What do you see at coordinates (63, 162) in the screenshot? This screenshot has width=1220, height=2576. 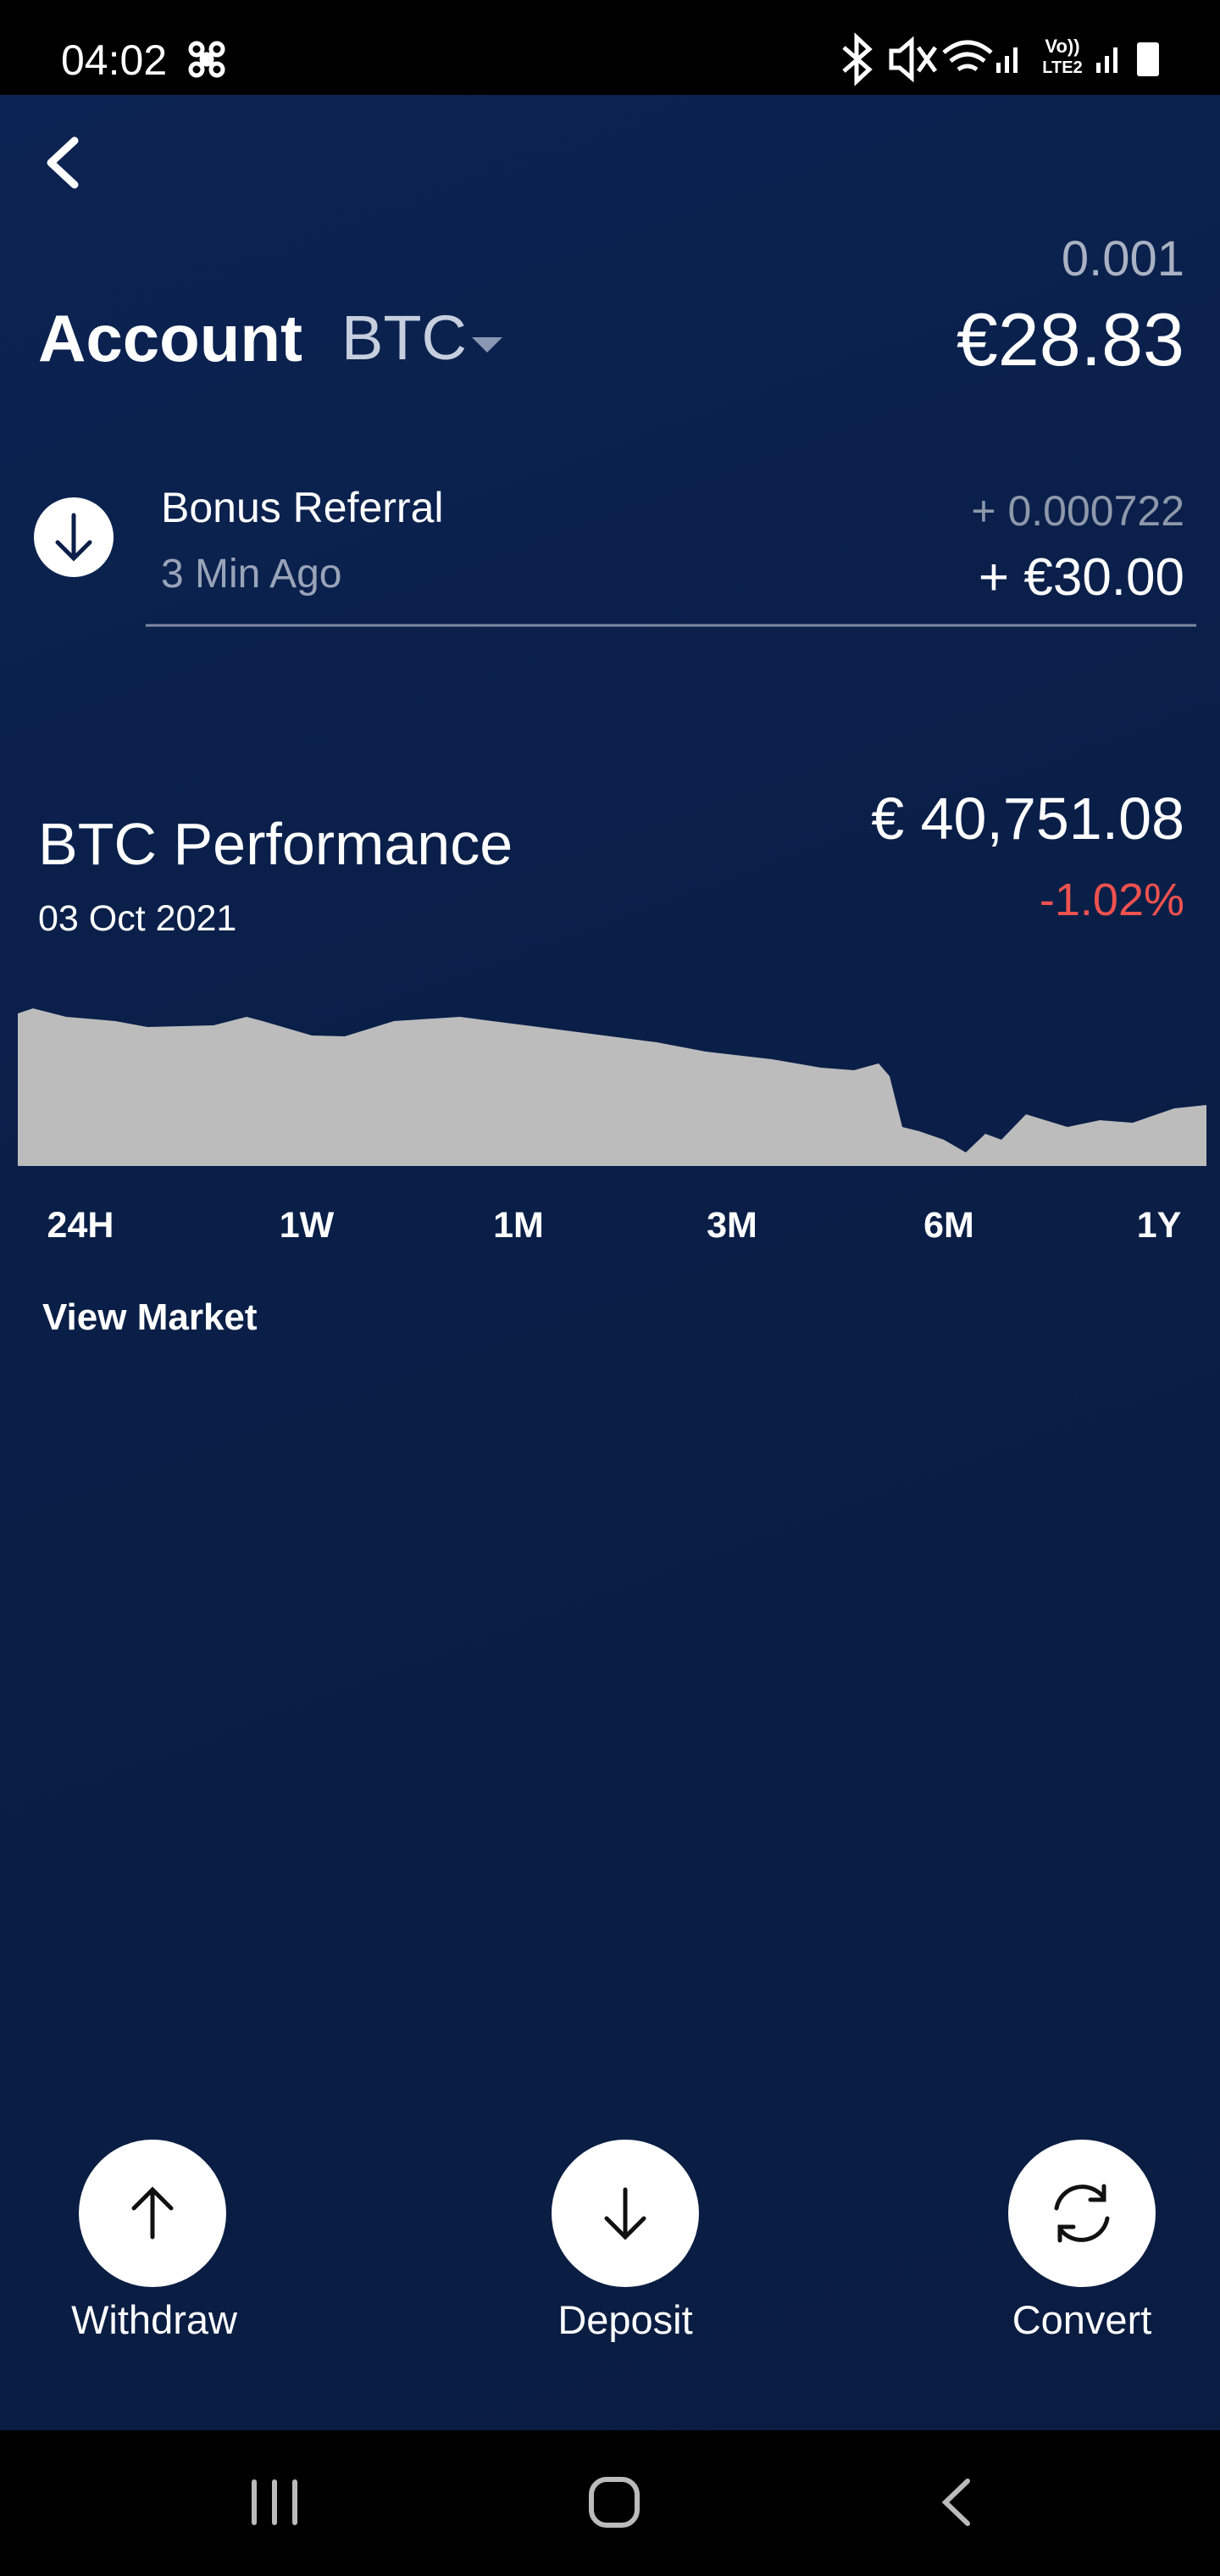 I see `back-button` at bounding box center [63, 162].